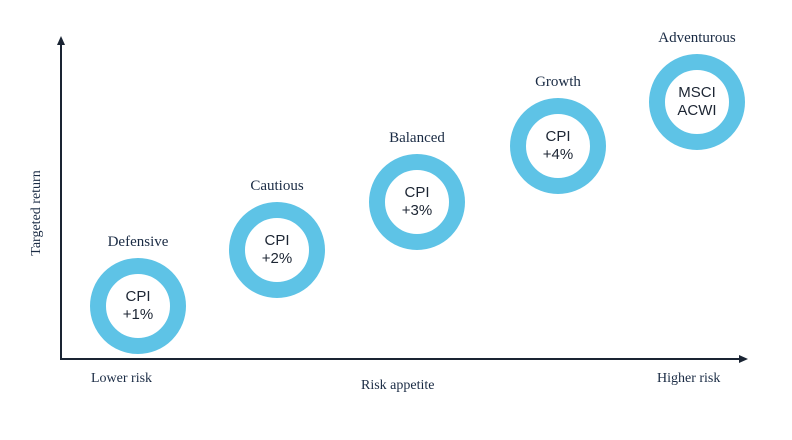 Image resolution: width=792 pixels, height=440 pixels. Describe the element at coordinates (558, 154) in the screenshot. I see `target-line-2: +4%` at that location.